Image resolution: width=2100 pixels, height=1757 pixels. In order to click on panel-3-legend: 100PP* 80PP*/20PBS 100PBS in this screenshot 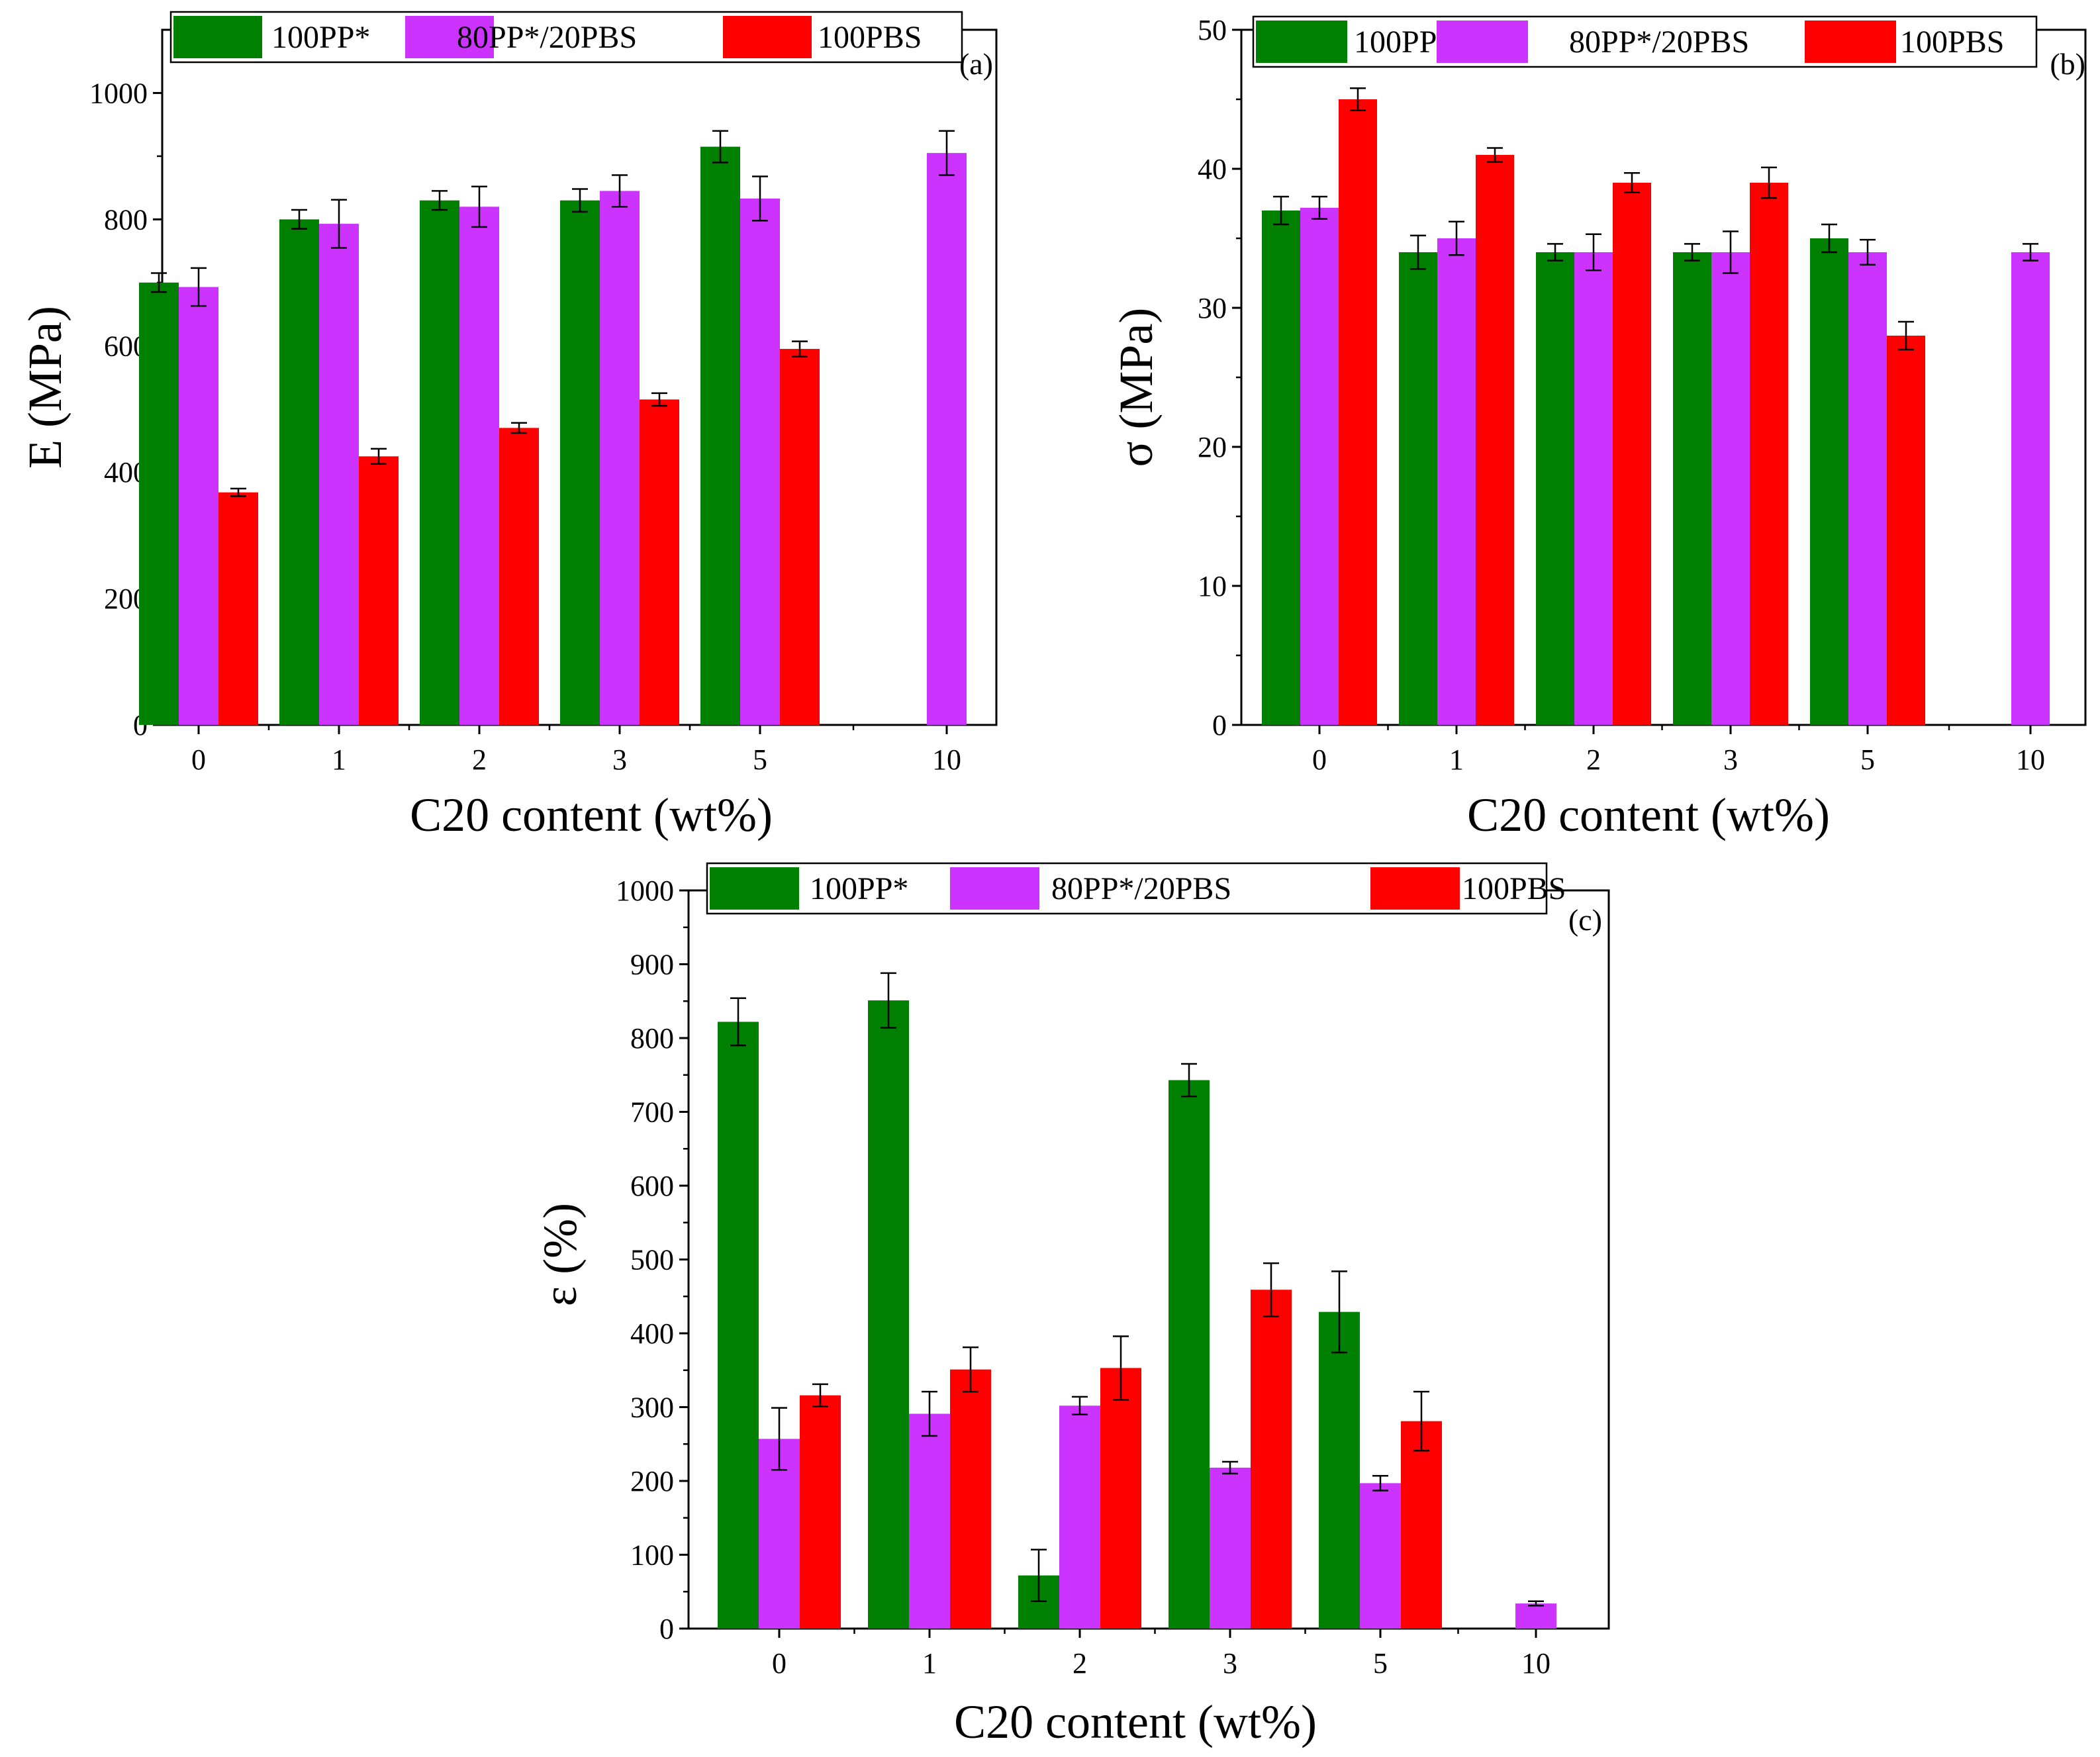, I will do `click(1136, 888)`.